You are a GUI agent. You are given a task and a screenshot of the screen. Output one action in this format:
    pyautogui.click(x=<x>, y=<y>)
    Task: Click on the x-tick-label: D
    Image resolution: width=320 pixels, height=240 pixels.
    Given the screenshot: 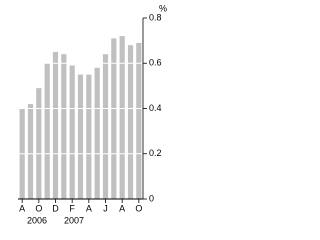 What is the action you would take?
    pyautogui.click(x=55, y=208)
    